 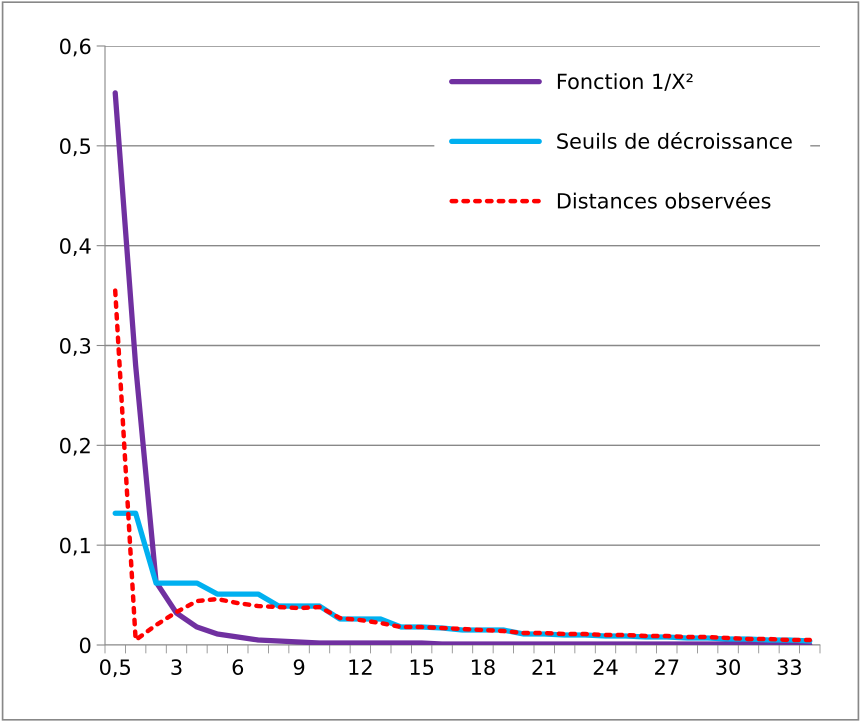 I want to click on x-tick-label: 27, so click(x=666, y=667).